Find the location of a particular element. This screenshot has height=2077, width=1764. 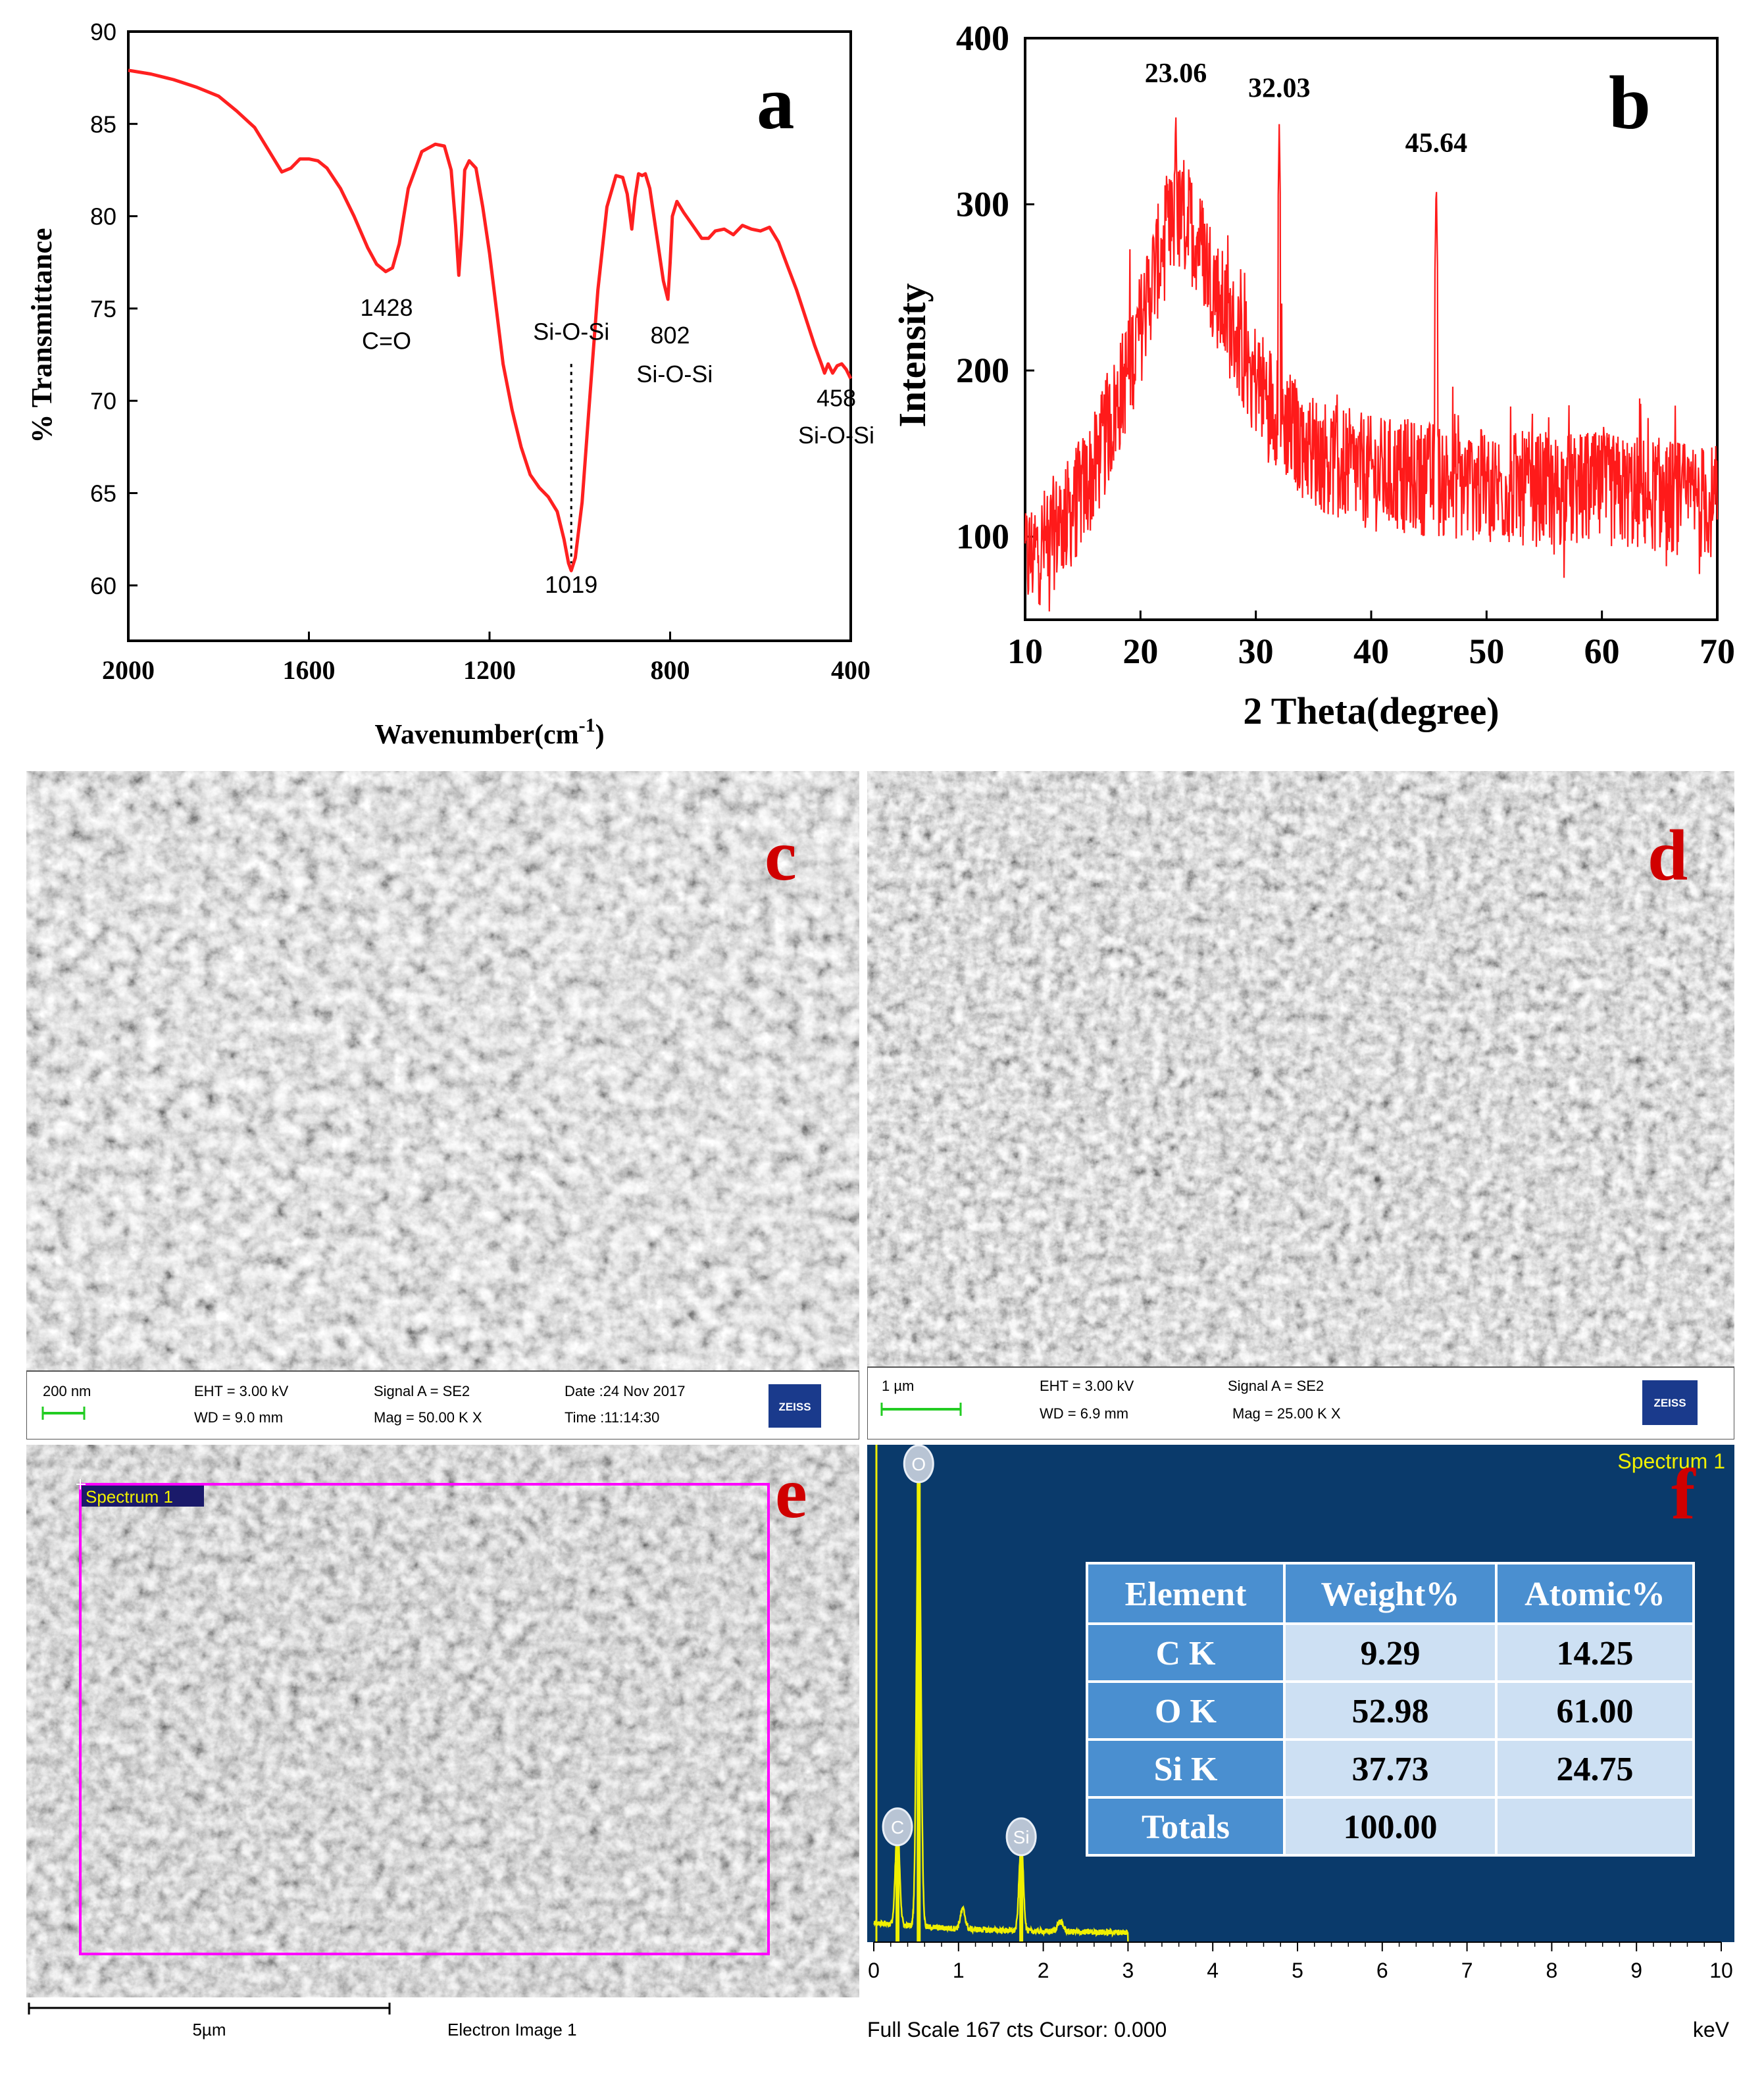

eds-x-tick-label: 7 is located at coordinates (1467, 1970).